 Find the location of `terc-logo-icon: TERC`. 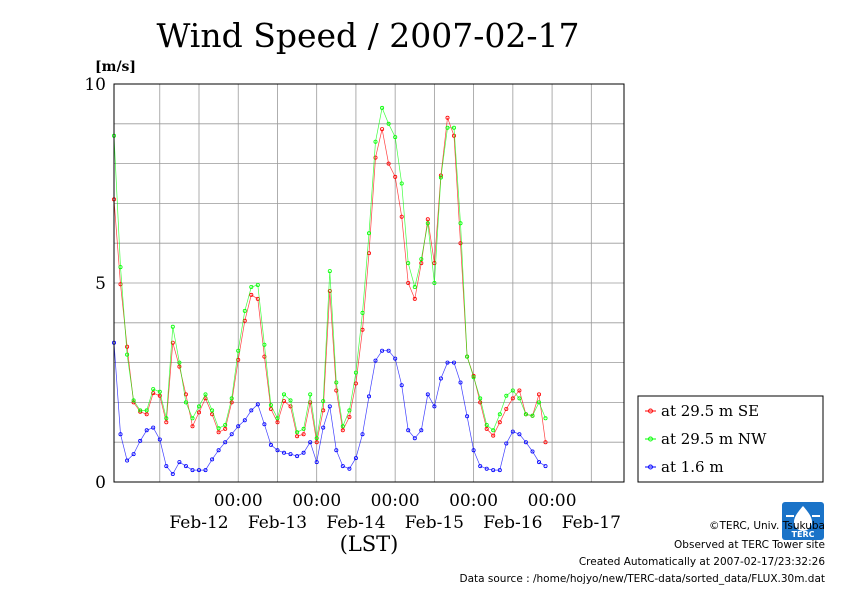

terc-logo-icon: TERC is located at coordinates (803, 522).